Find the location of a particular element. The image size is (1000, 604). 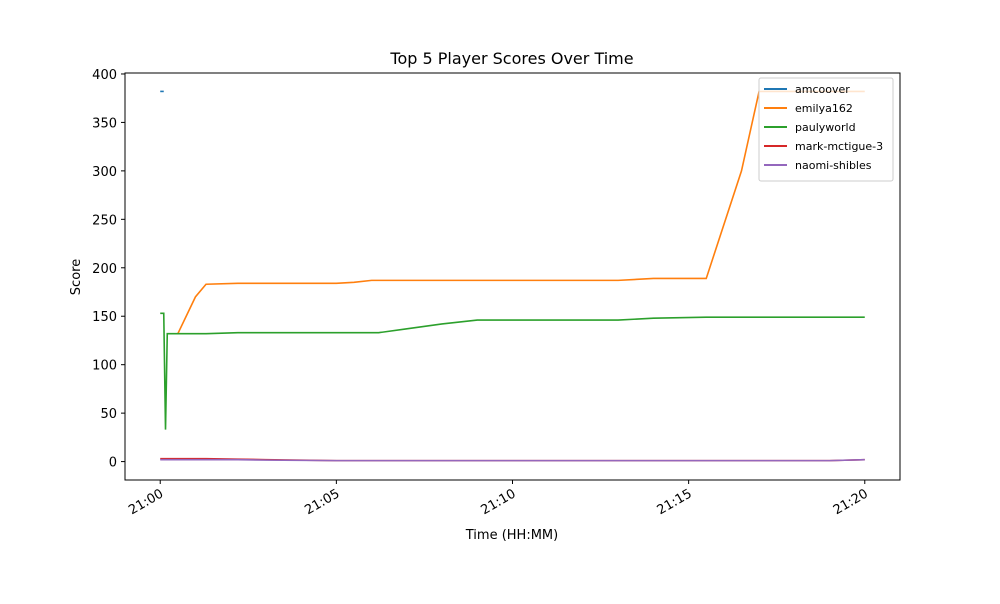

legend-label: amcoover is located at coordinates (822, 89).